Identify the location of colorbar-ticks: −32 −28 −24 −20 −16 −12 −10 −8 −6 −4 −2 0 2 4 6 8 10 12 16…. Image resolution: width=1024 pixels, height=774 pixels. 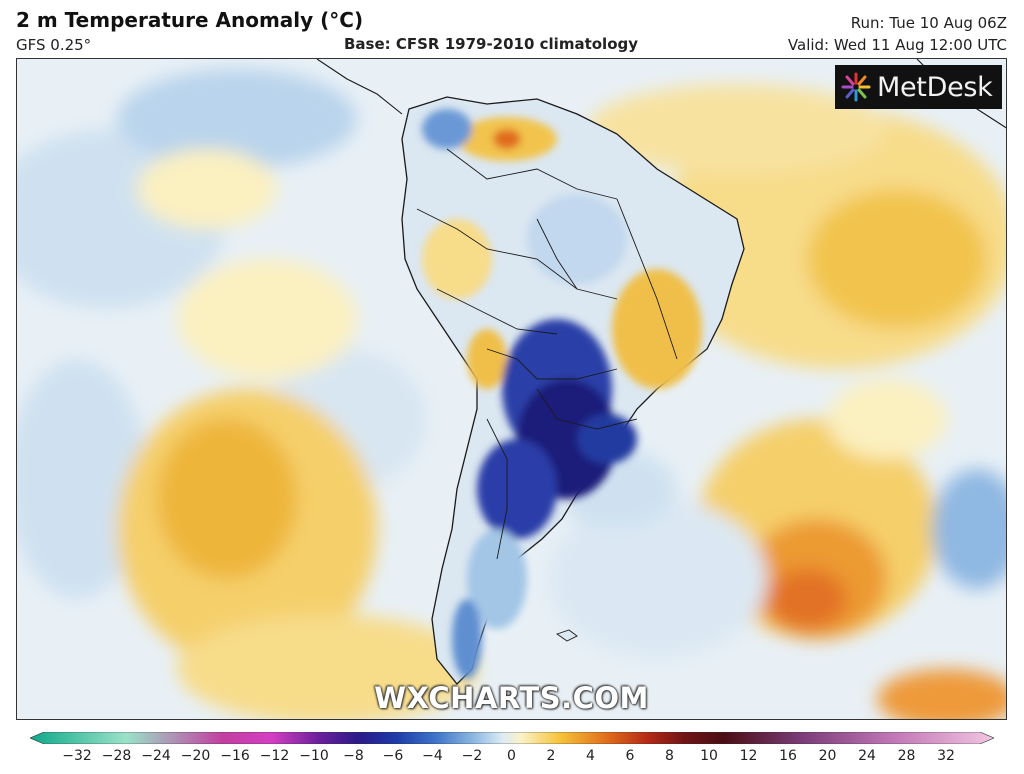
(512, 759).